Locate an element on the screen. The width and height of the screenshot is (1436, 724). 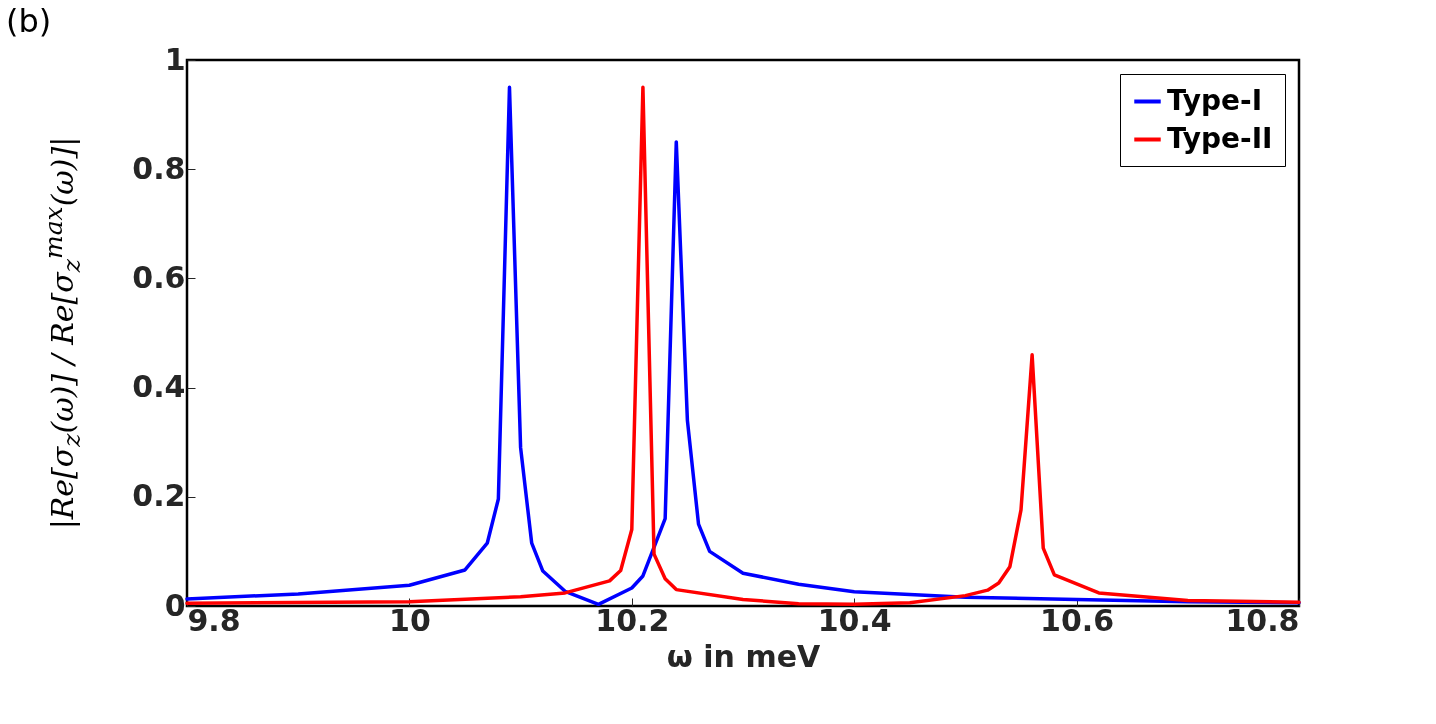
y-tick-label: 0.2 is located at coordinates (159, 496).